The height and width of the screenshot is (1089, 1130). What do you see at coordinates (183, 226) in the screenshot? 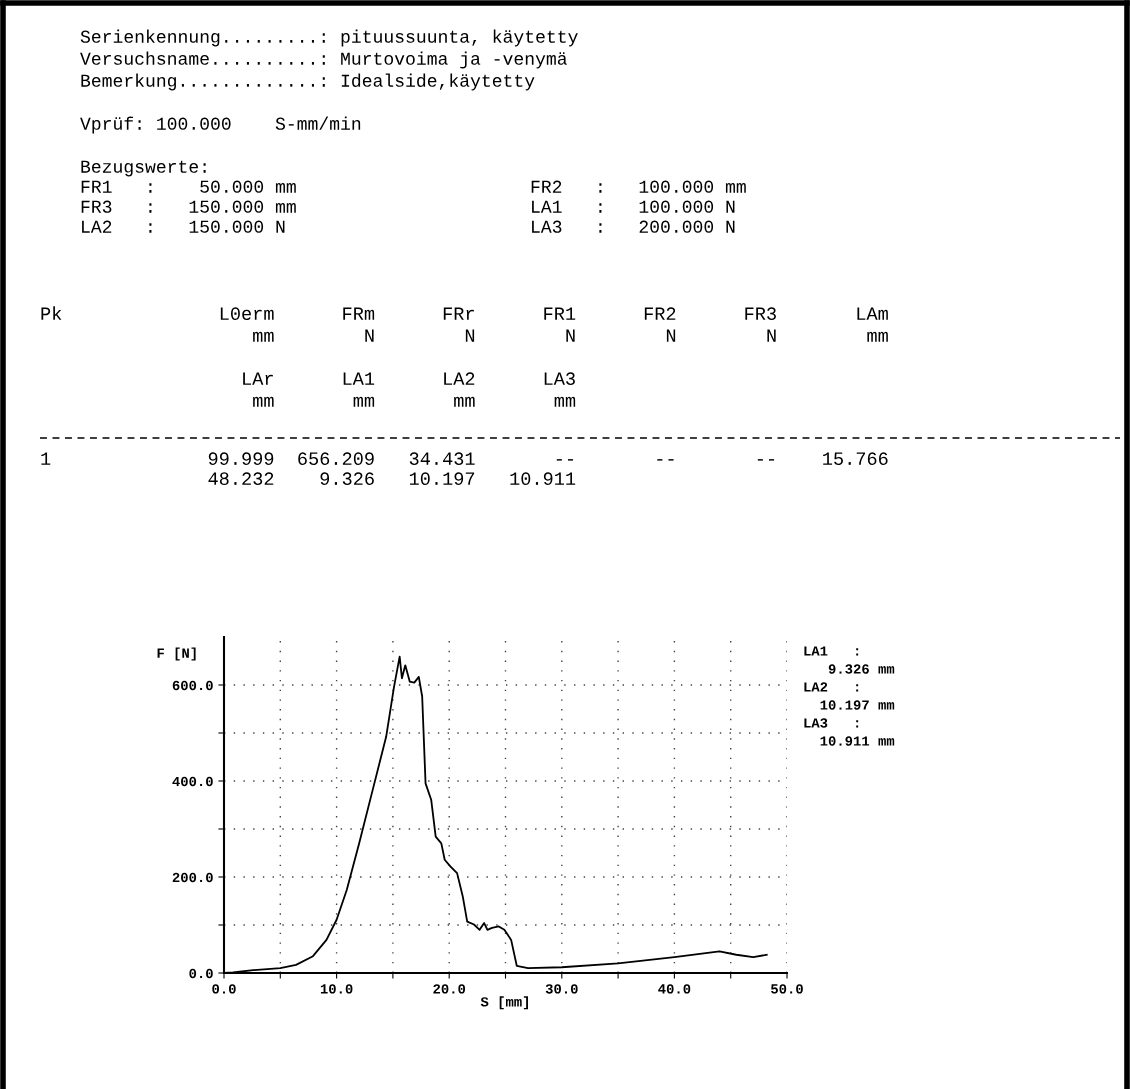
I see `text: LA2 : 150.000 N` at bounding box center [183, 226].